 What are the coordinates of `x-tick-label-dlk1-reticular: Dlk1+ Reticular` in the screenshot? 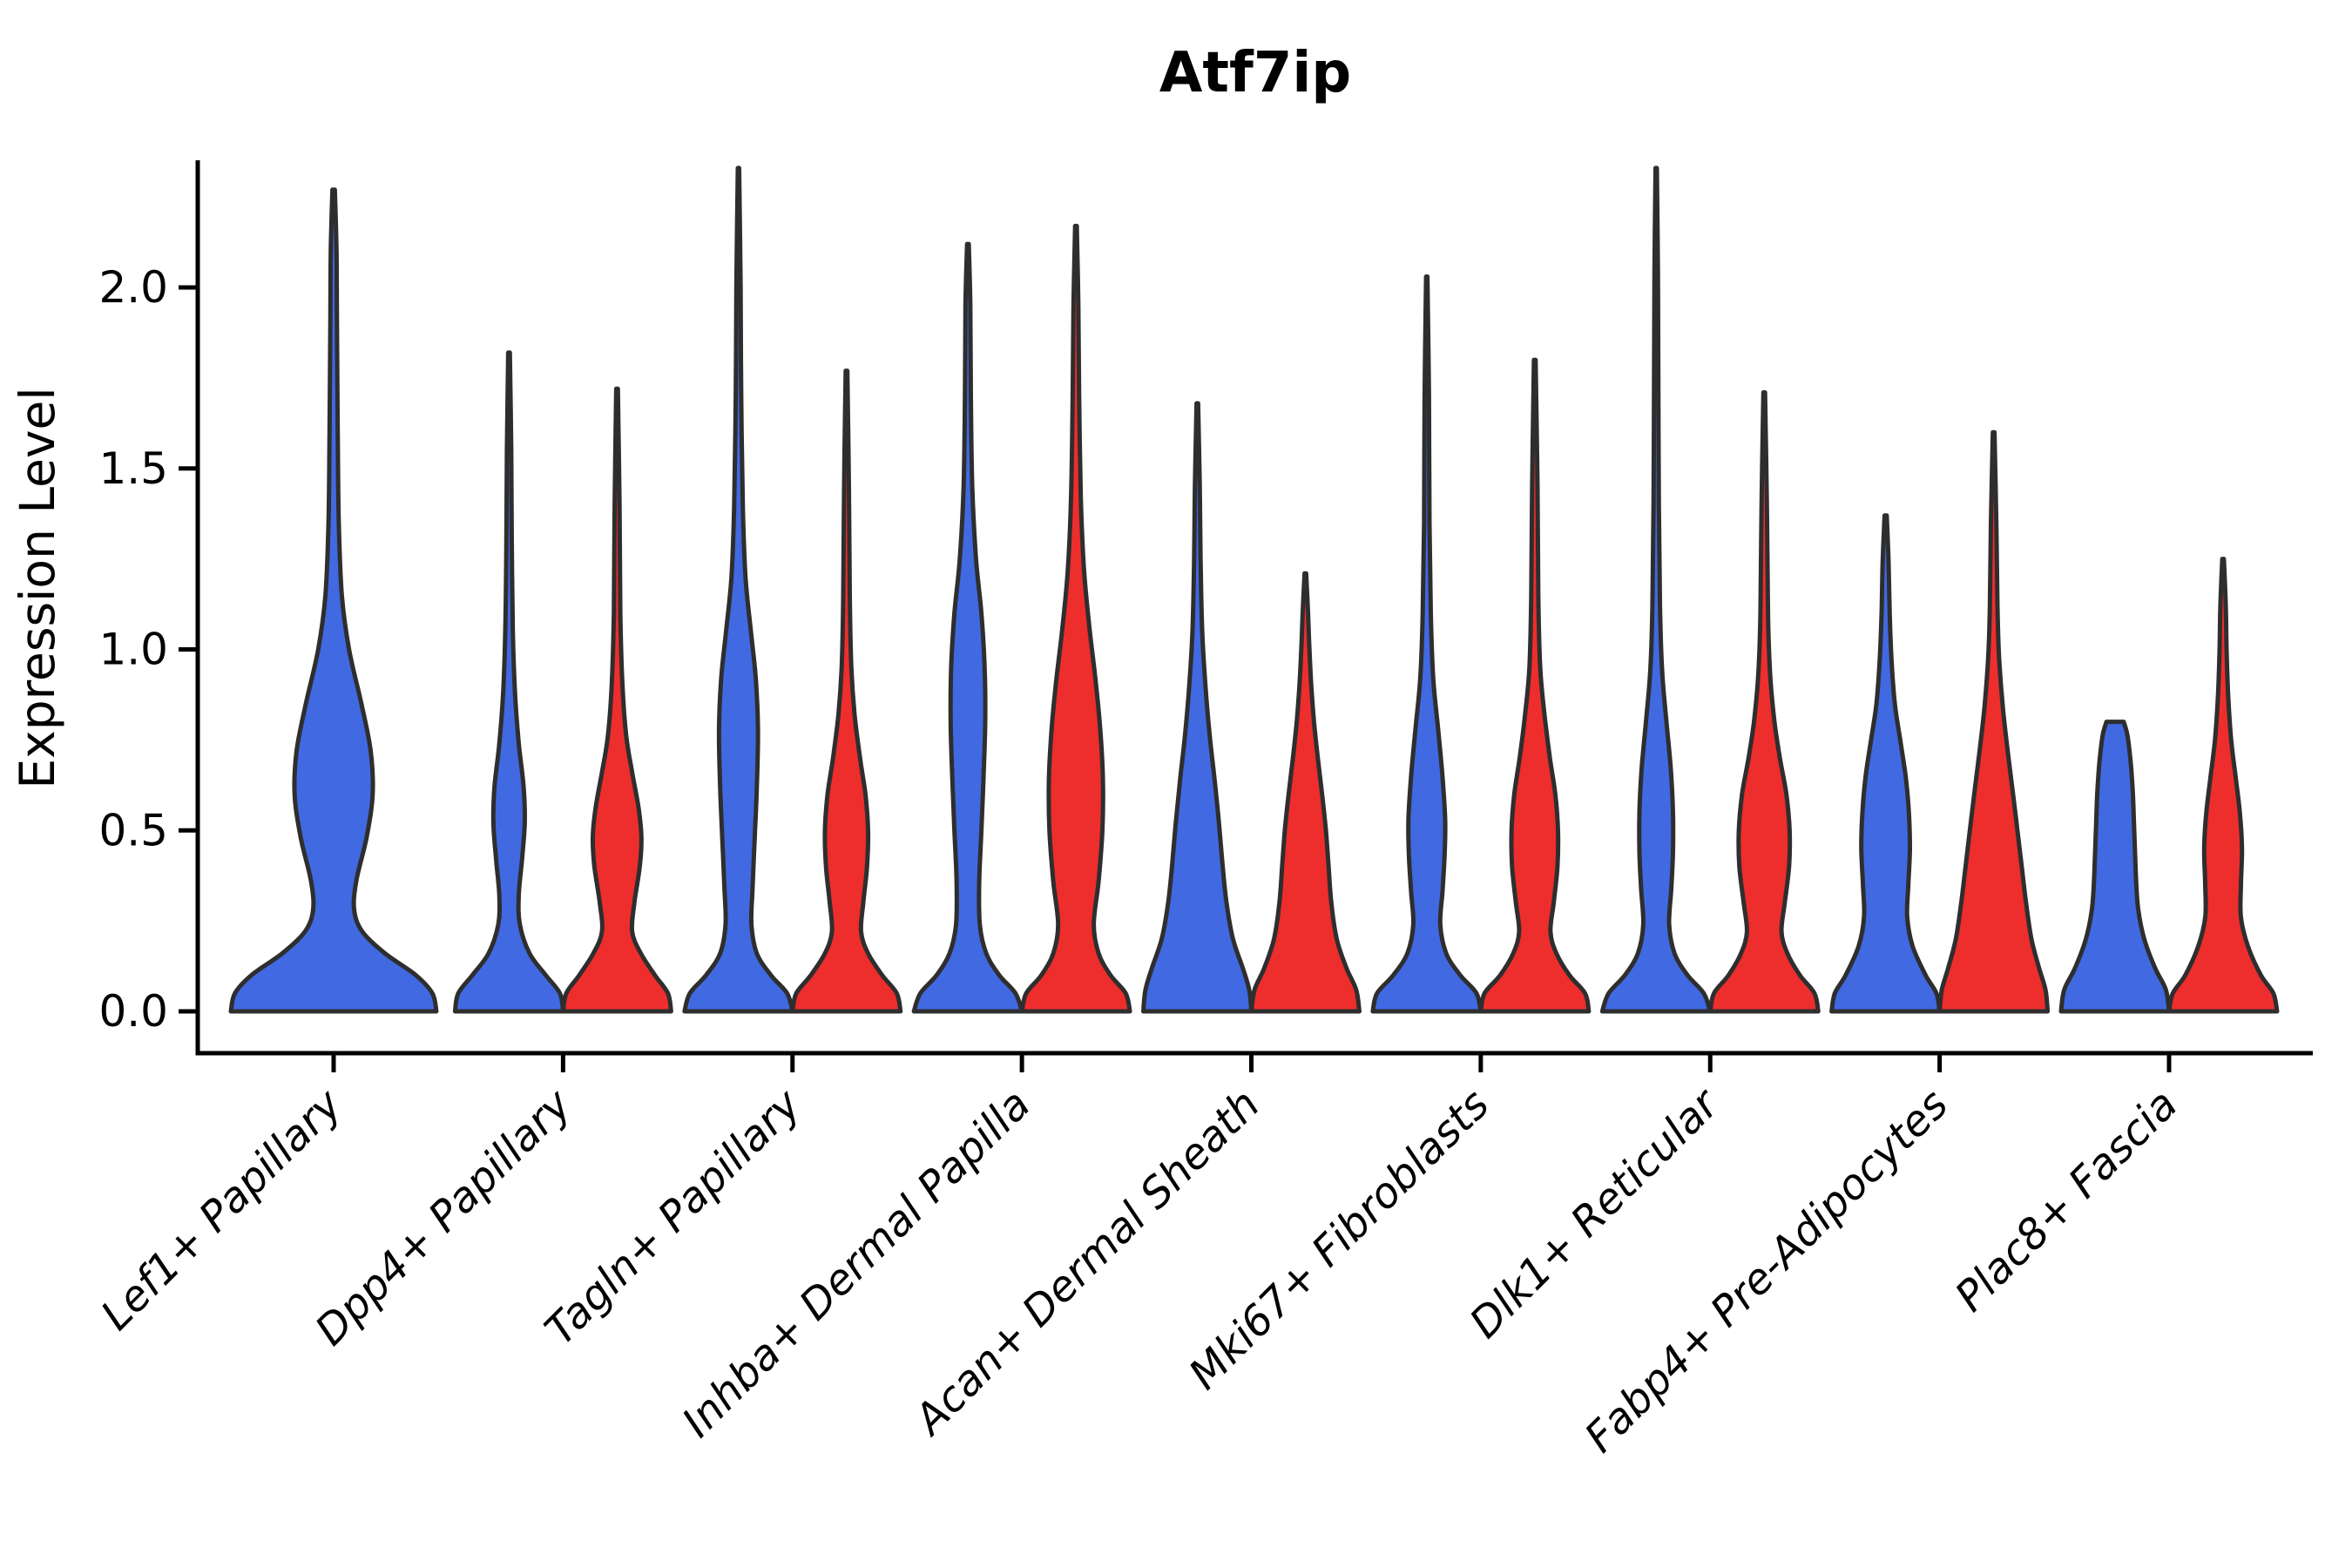 It's located at (1596, 1213).